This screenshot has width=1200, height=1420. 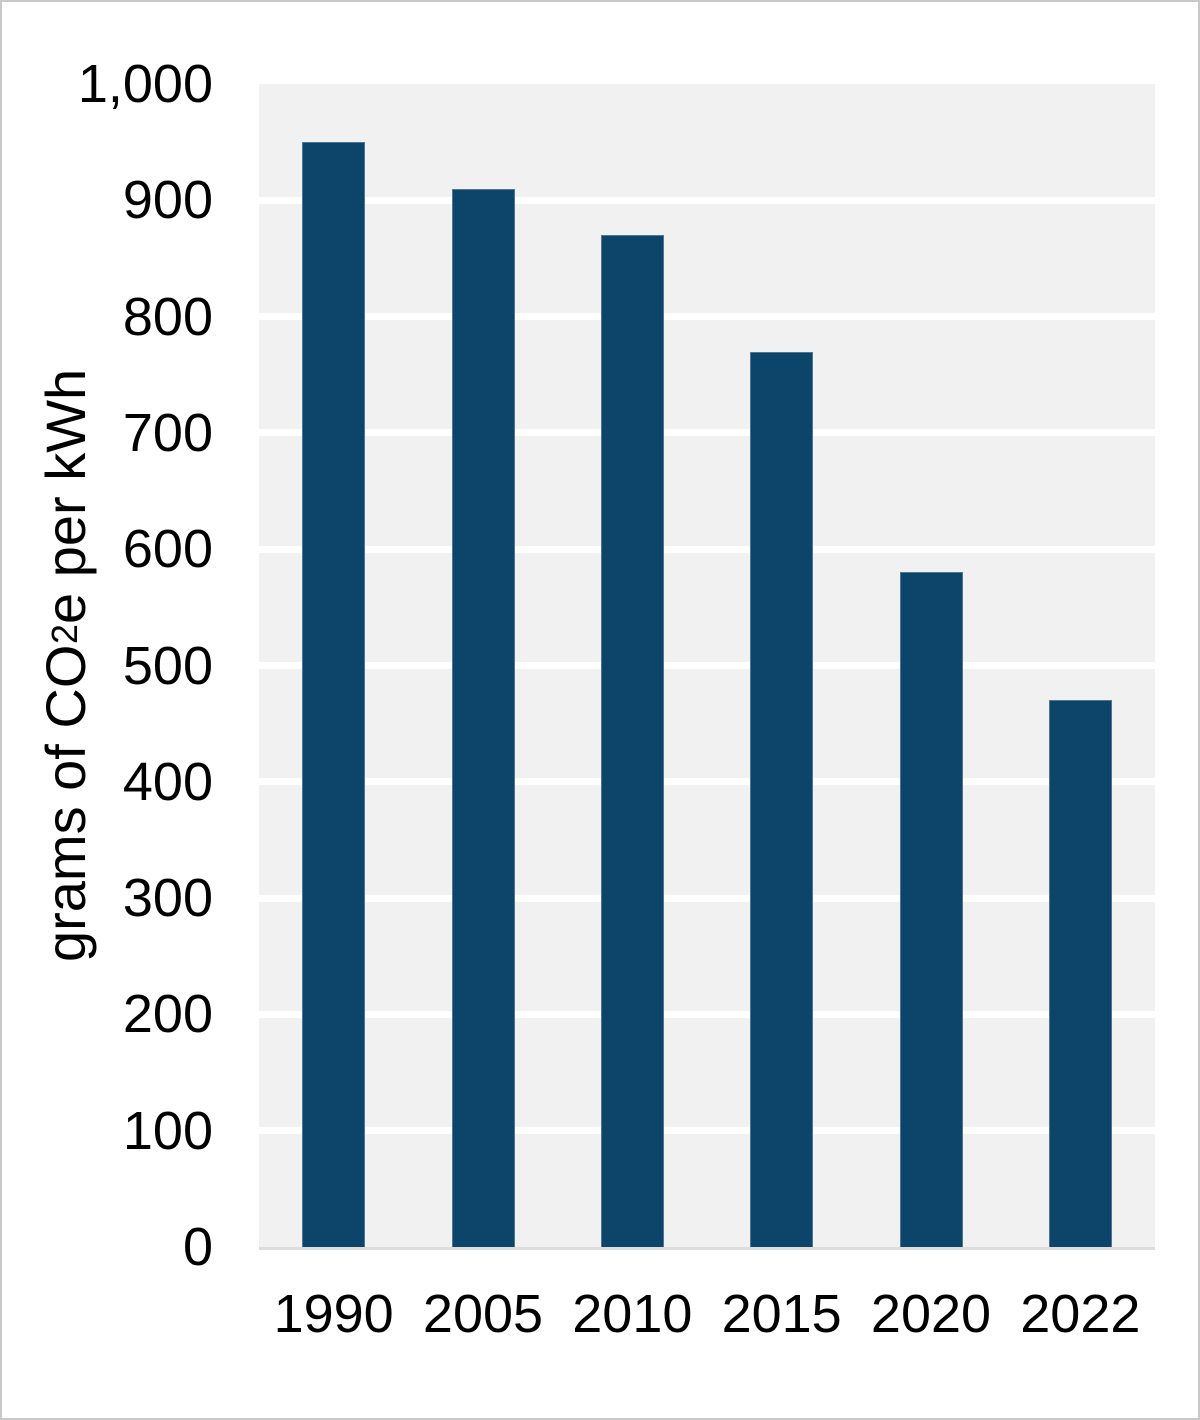 I want to click on x-tick-label-2022: 2022, so click(x=1080, y=1314).